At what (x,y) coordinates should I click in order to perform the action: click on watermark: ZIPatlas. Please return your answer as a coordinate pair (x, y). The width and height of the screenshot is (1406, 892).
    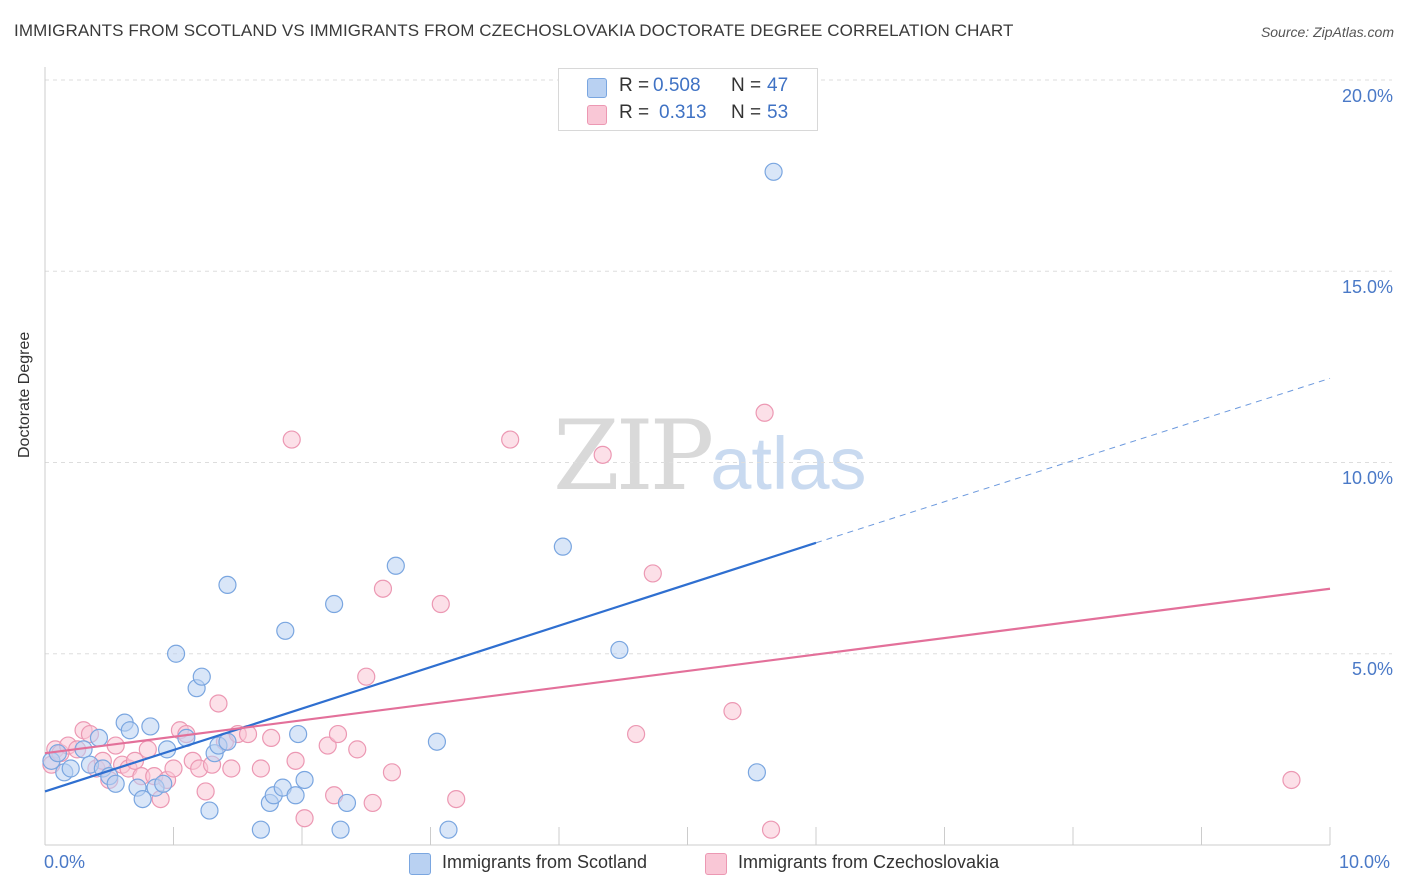
    Looking at the image, I should click on (710, 456).